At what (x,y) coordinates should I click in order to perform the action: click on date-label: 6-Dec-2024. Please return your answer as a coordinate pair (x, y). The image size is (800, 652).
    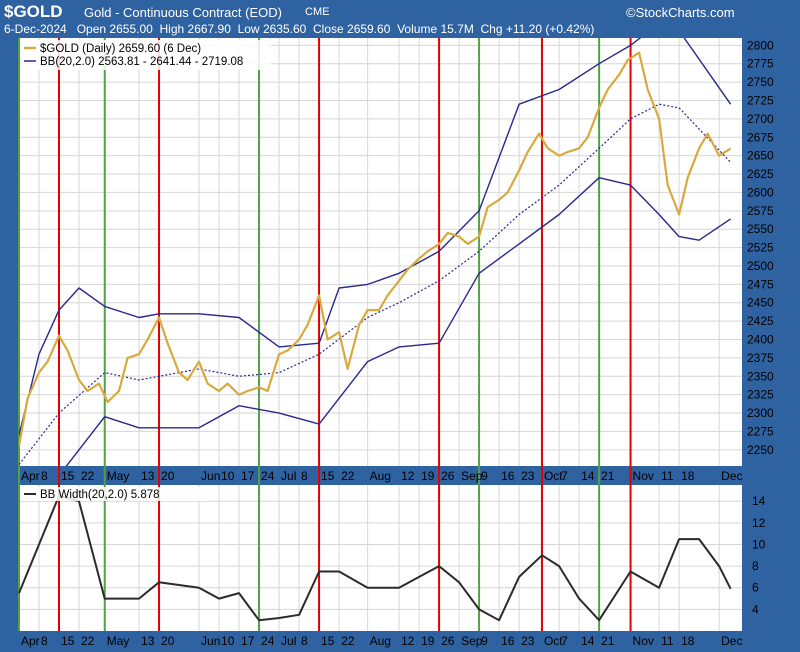
    Looking at the image, I should click on (35, 29).